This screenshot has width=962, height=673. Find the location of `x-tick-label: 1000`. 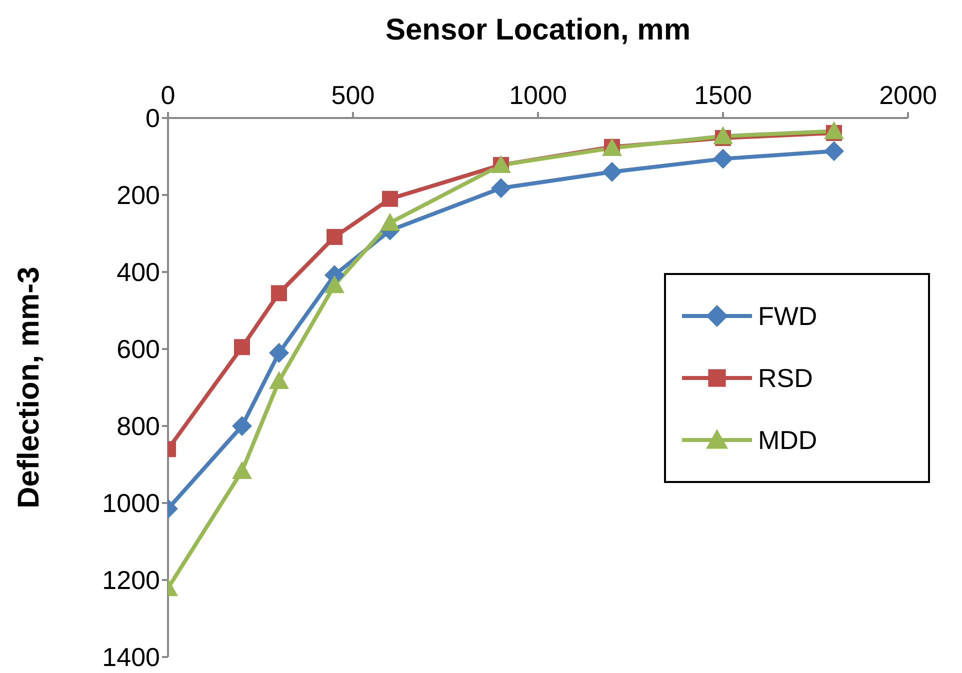

x-tick-label: 1000 is located at coordinates (538, 95).